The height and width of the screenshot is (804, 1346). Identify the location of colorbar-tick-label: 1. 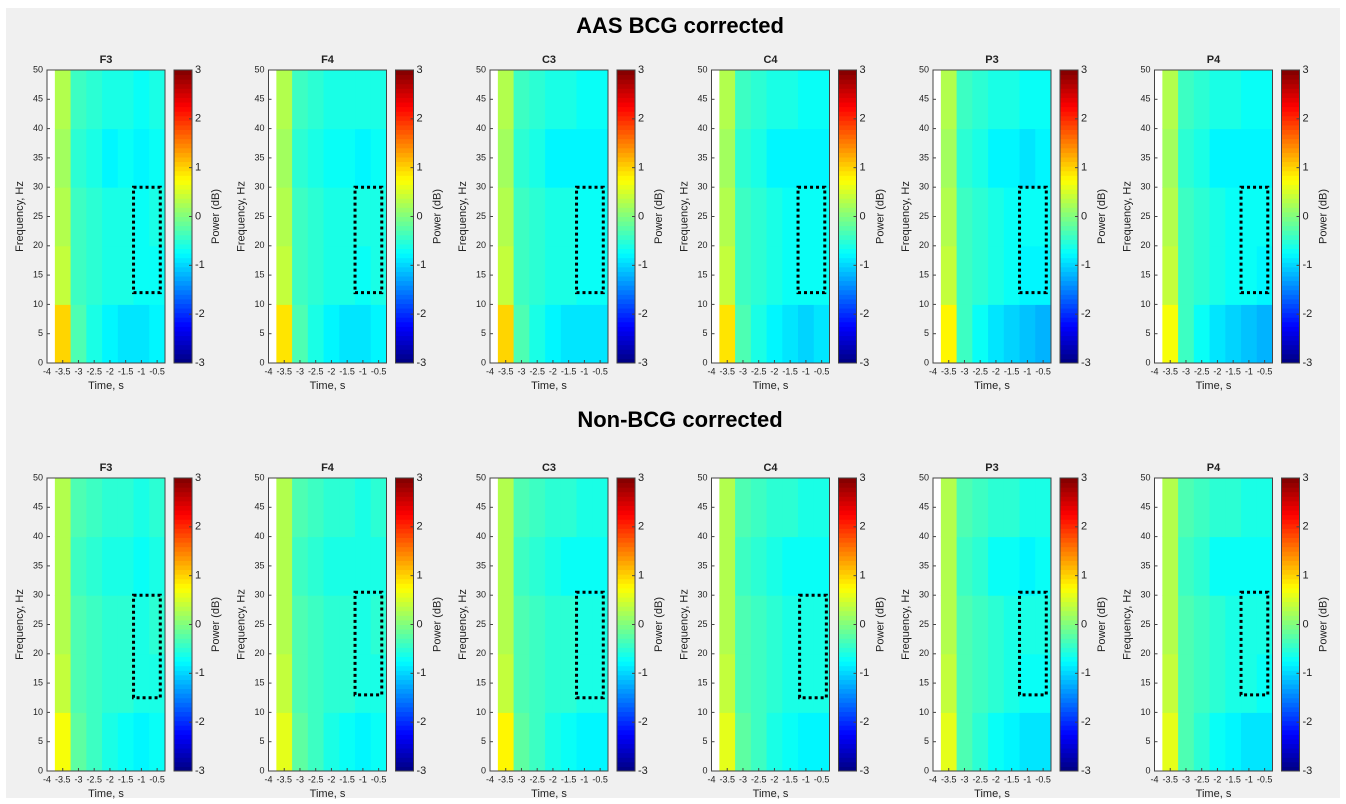
(863, 168).